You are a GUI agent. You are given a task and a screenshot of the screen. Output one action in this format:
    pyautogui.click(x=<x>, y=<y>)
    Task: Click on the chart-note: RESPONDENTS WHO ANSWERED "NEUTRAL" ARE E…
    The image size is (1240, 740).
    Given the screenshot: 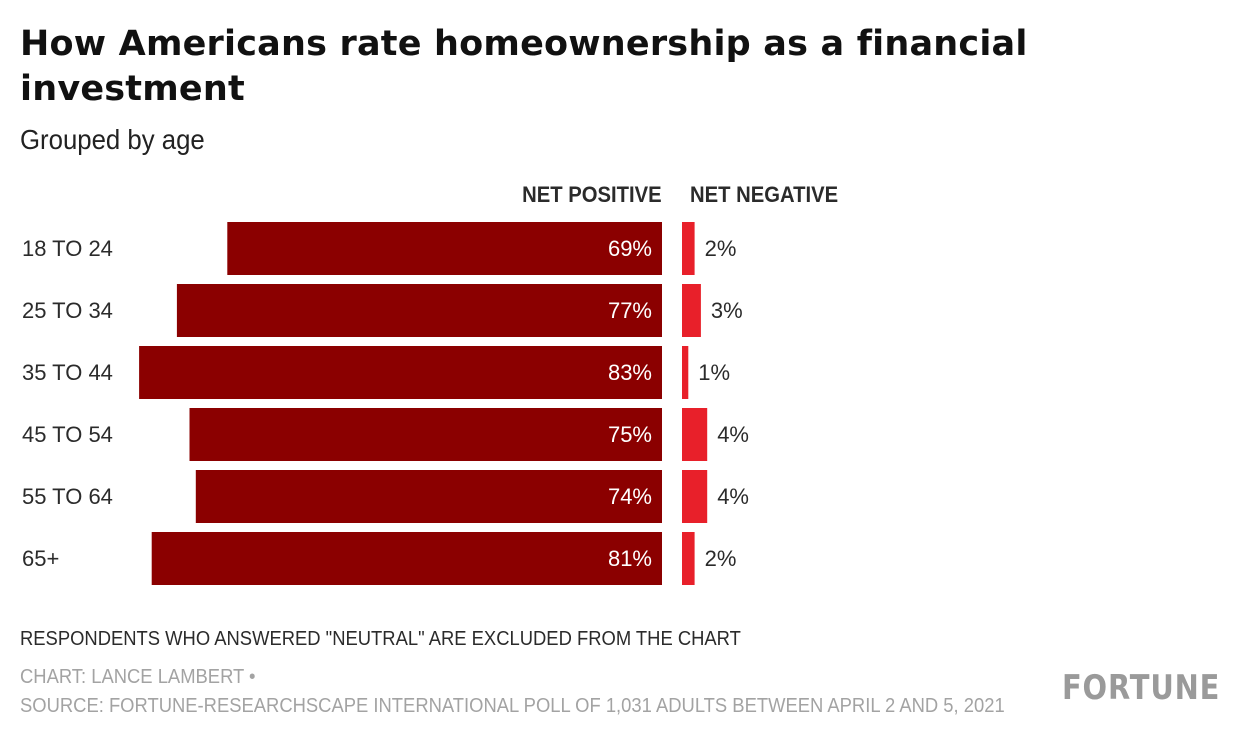 What is the action you would take?
    pyautogui.click(x=380, y=639)
    